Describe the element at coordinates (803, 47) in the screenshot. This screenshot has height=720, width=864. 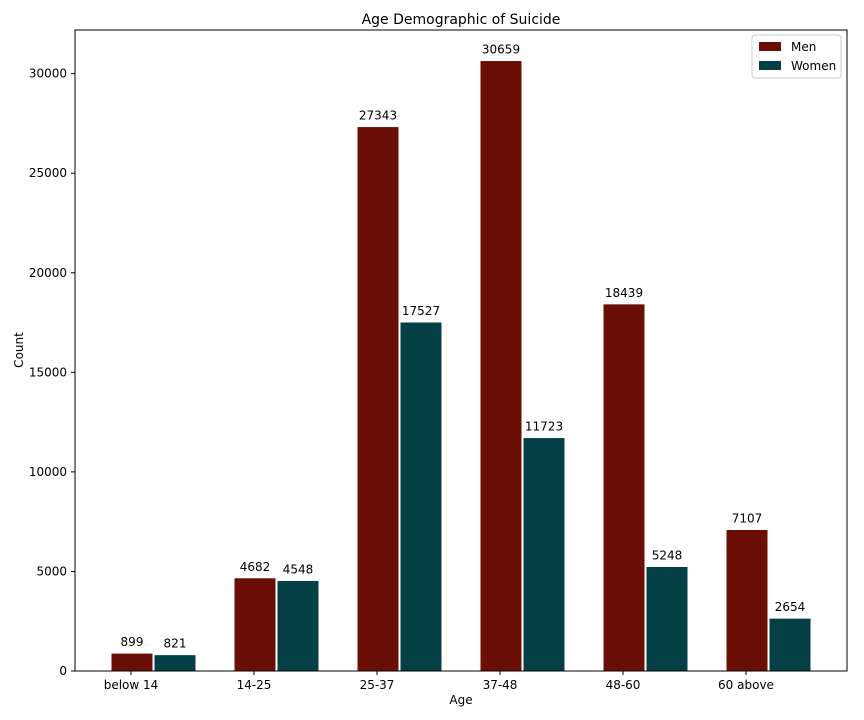
I see `legend-label-men: Men` at that location.